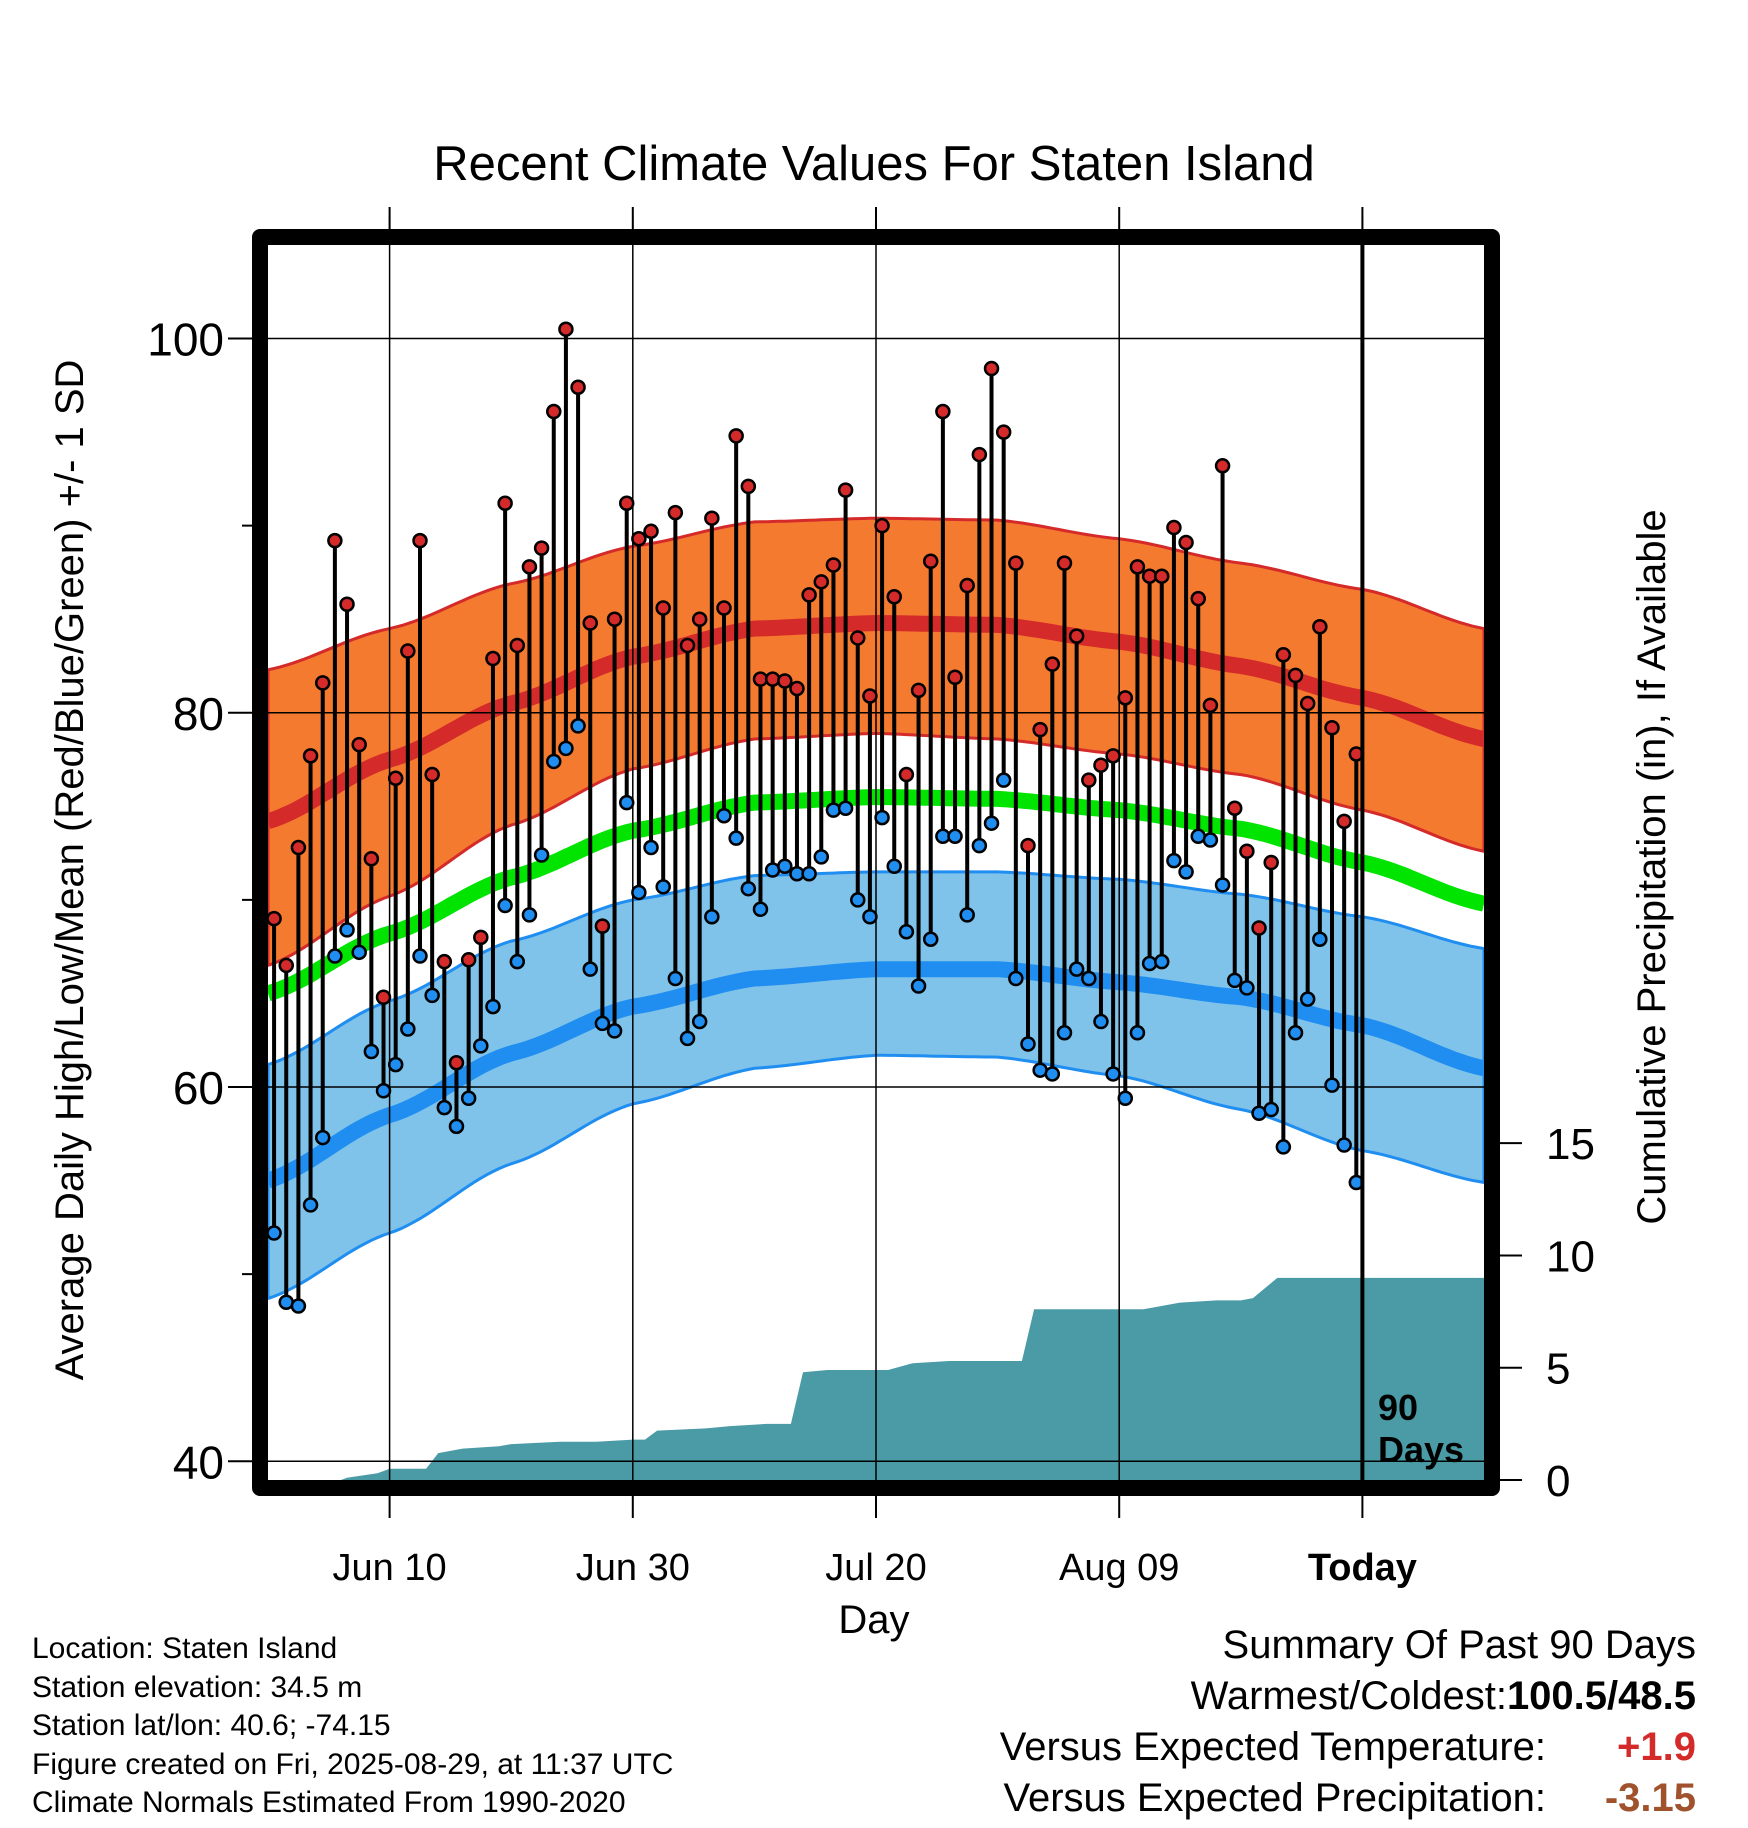 The width and height of the screenshot is (1748, 1828). Describe the element at coordinates (1656, 1747) in the screenshot. I see `temp-deviation-value: +1.9` at that location.